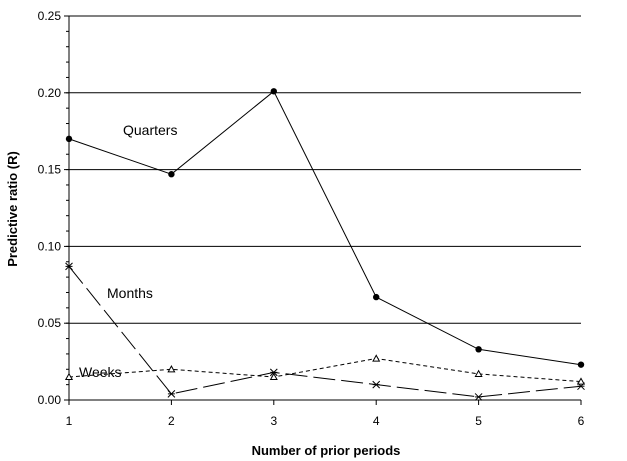  I want to click on x-tick-label: 2, so click(171, 421).